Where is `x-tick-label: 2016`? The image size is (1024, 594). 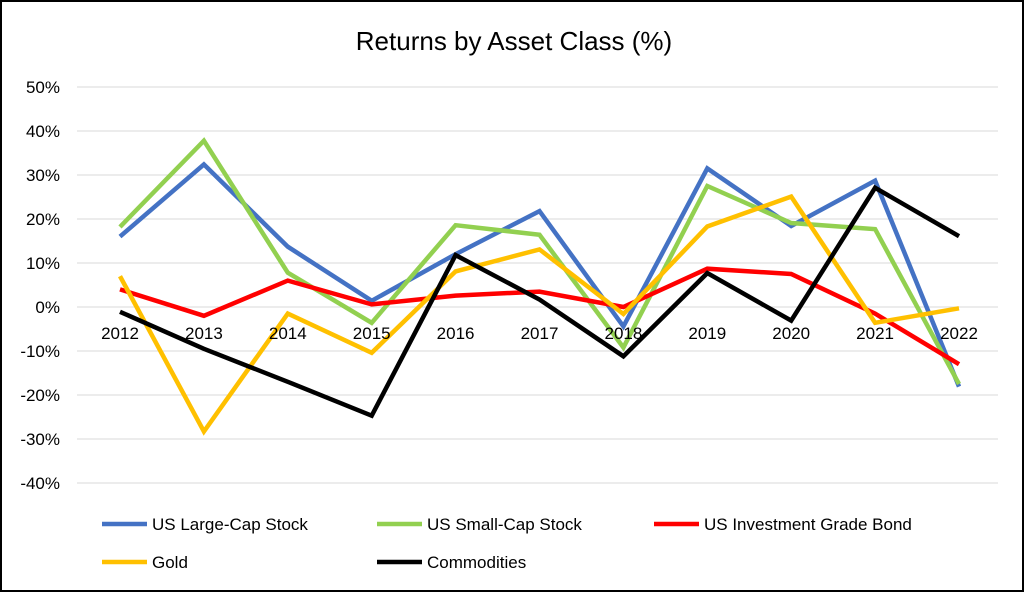
x-tick-label: 2016 is located at coordinates (456, 333).